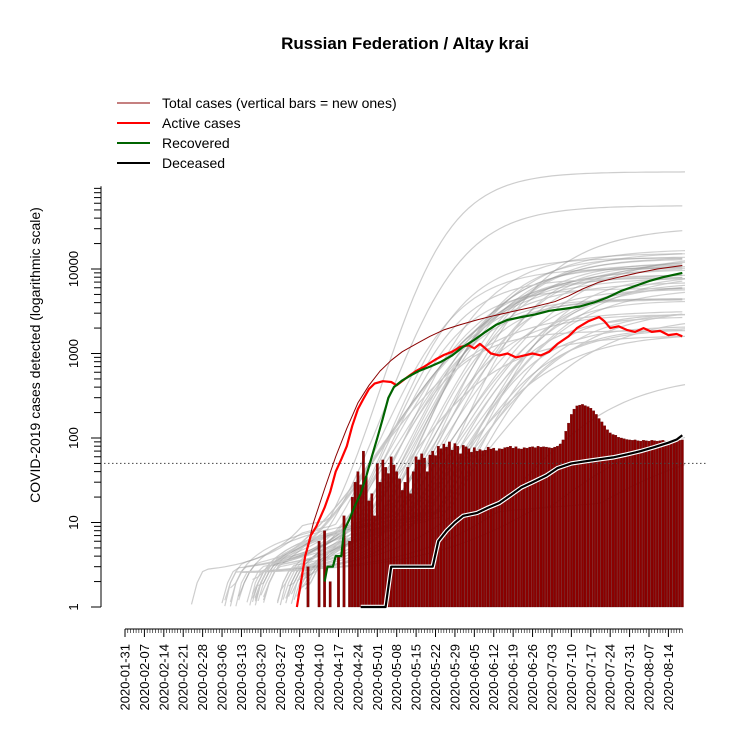  Describe the element at coordinates (474, 677) in the screenshot. I see `x-tick-label: 2020-06-05` at that location.